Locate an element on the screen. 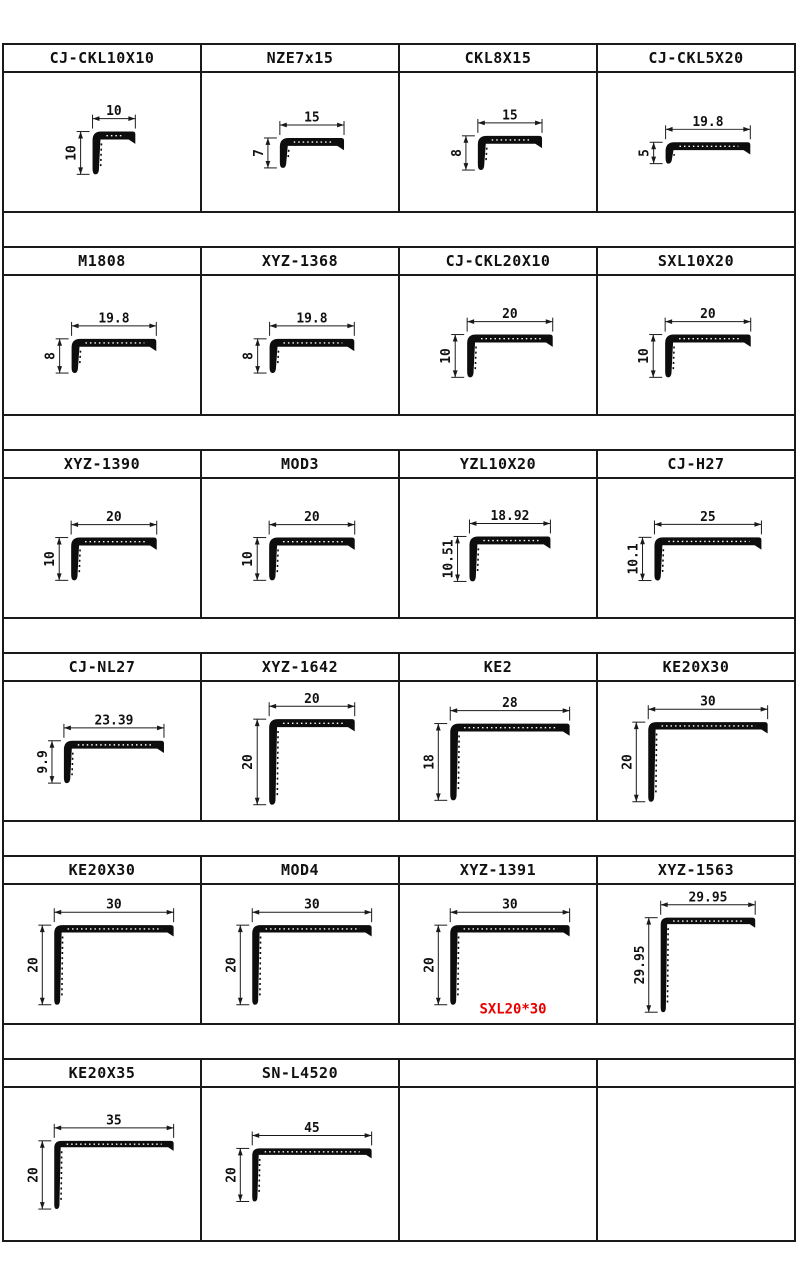  dimension-top-label: 20 is located at coordinates (114, 517).